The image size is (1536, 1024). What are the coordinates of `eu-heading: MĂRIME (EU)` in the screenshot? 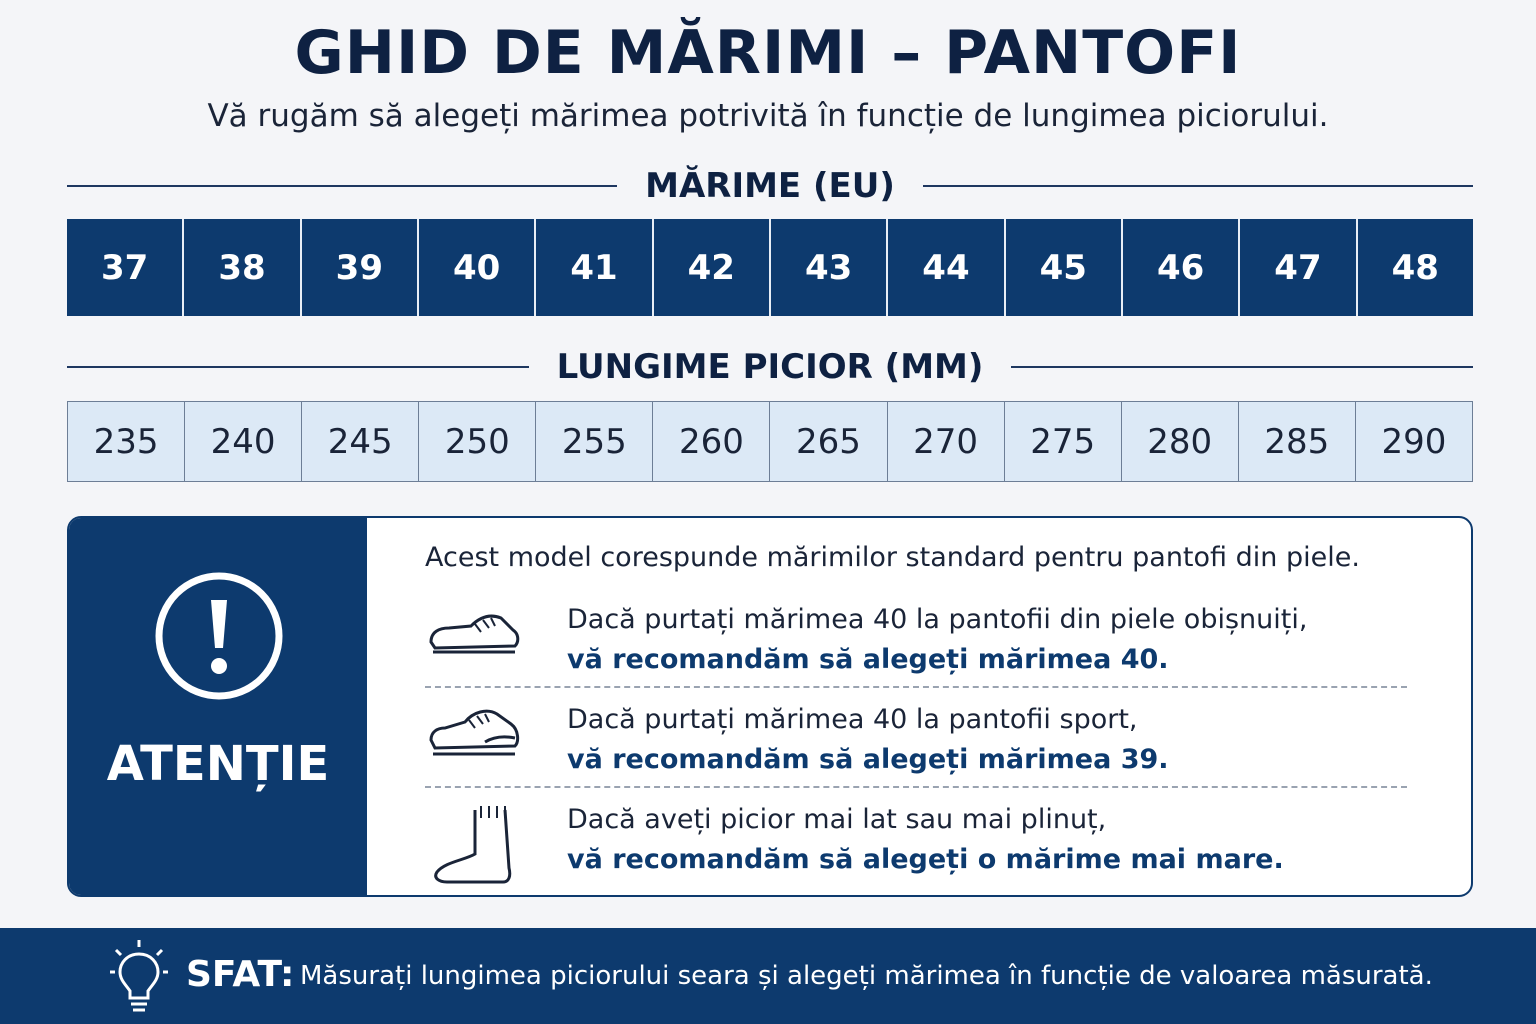 It's located at (770, 186).